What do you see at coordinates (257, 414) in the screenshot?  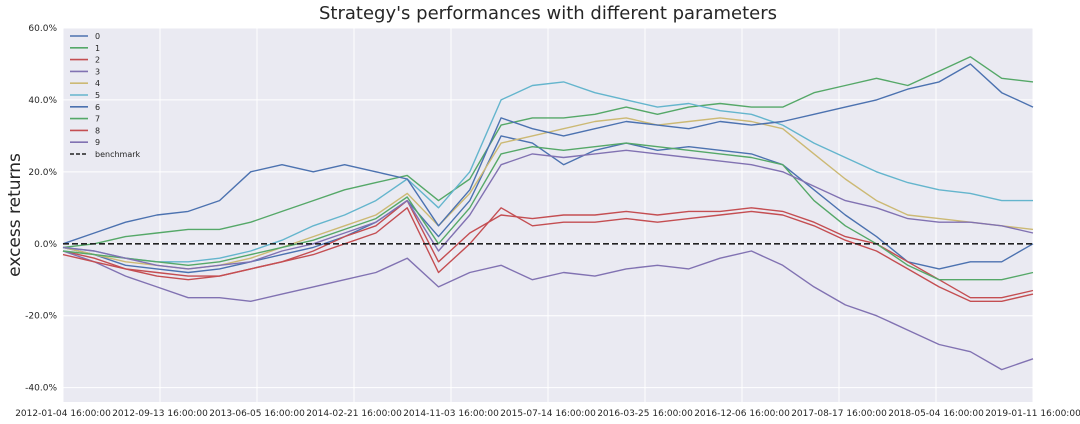 I see `x-tick-label: 2013-06-05 16:00:00` at bounding box center [257, 414].